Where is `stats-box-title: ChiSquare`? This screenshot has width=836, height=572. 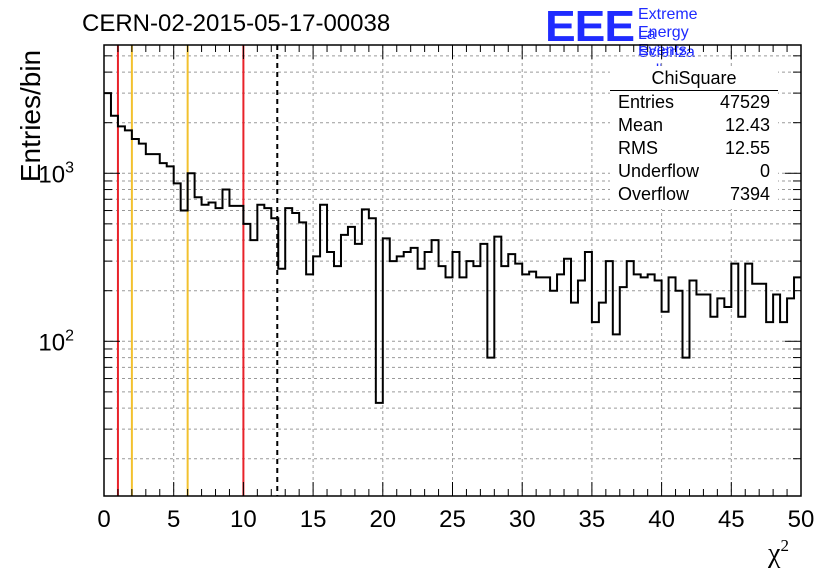
stats-box-title: ChiSquare is located at coordinates (694, 78).